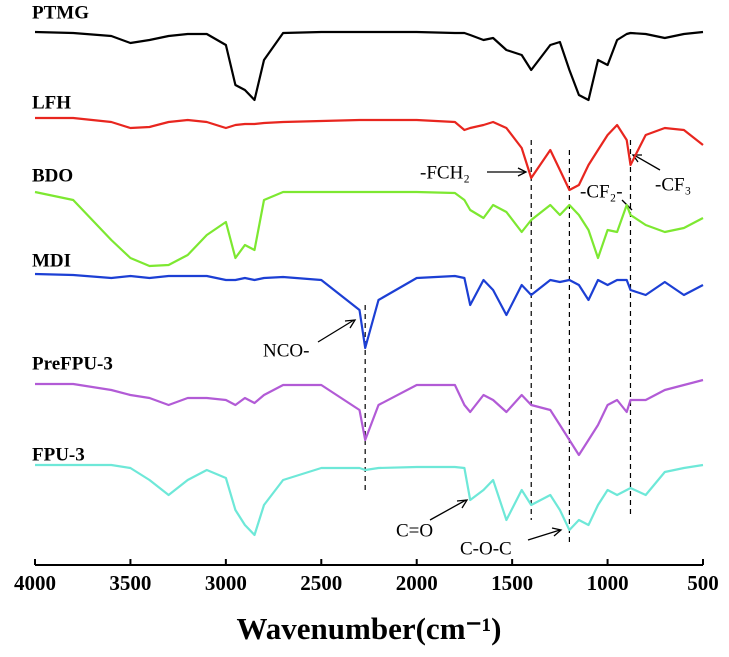 The width and height of the screenshot is (729, 657). I want to click on x-tick-label: 2500, so click(321, 583).